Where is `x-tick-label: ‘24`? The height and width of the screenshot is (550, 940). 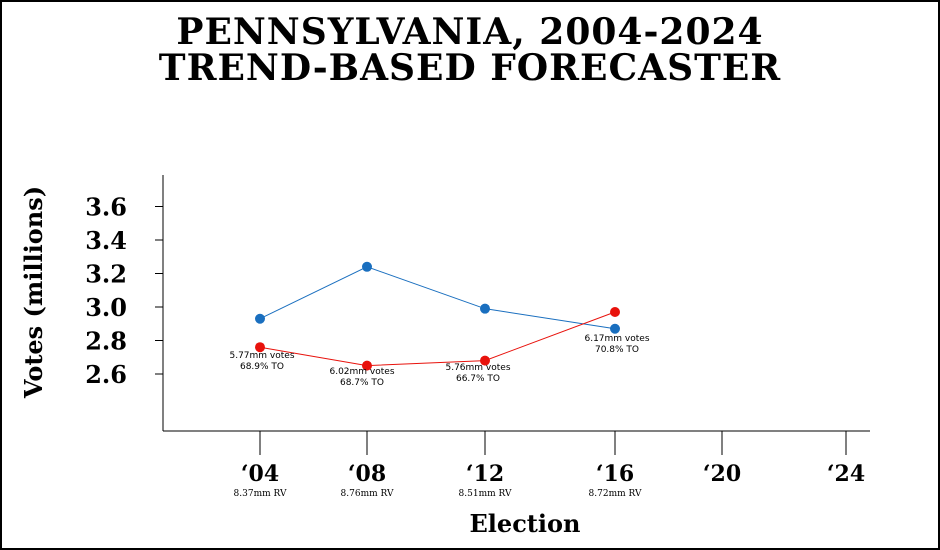 x-tick-label: ‘24 is located at coordinates (846, 474).